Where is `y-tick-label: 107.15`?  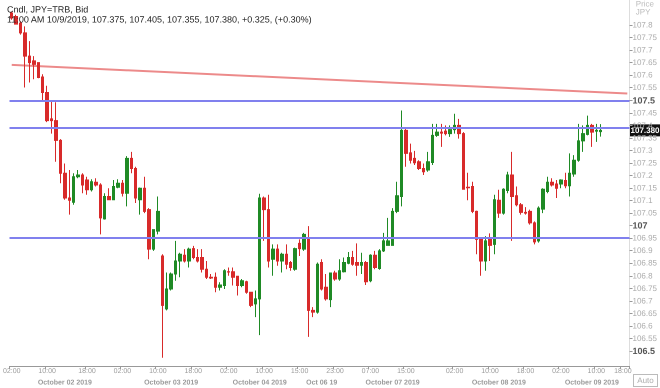 y-tick-label: 107.15 is located at coordinates (645, 188).